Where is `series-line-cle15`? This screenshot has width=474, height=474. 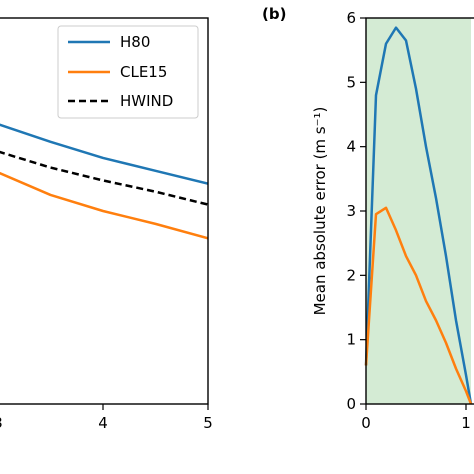
series-line-cle15 is located at coordinates (104, 205).